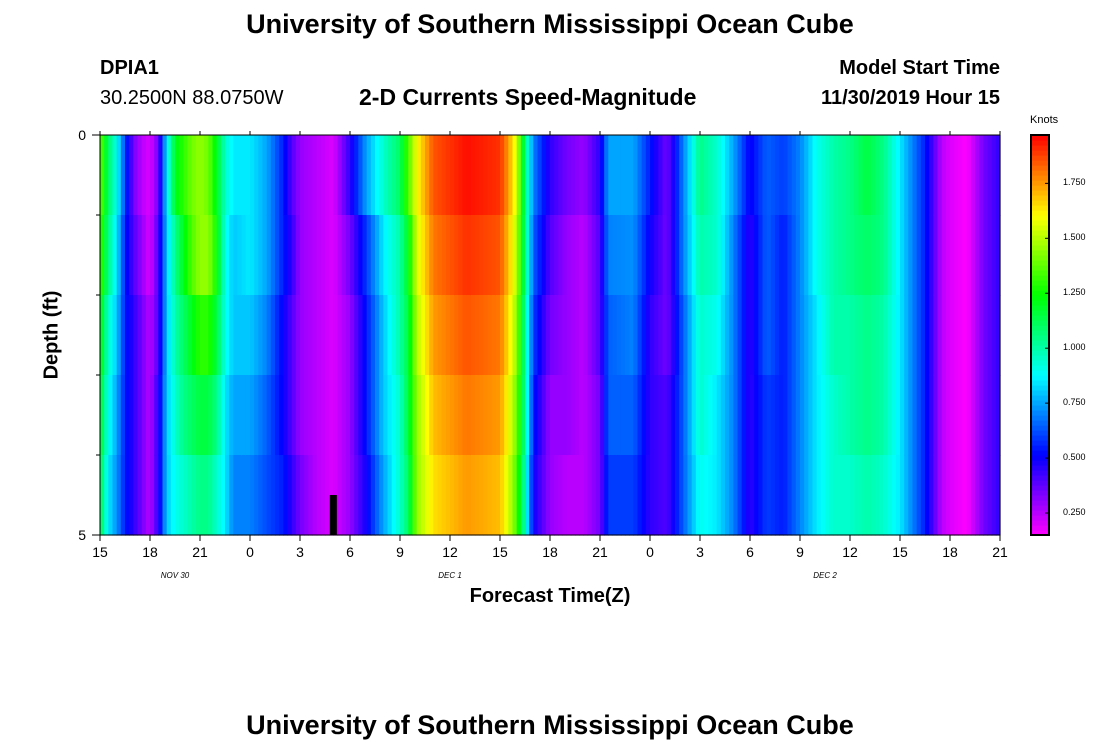  I want to click on date-label: NOV 30, so click(175, 575).